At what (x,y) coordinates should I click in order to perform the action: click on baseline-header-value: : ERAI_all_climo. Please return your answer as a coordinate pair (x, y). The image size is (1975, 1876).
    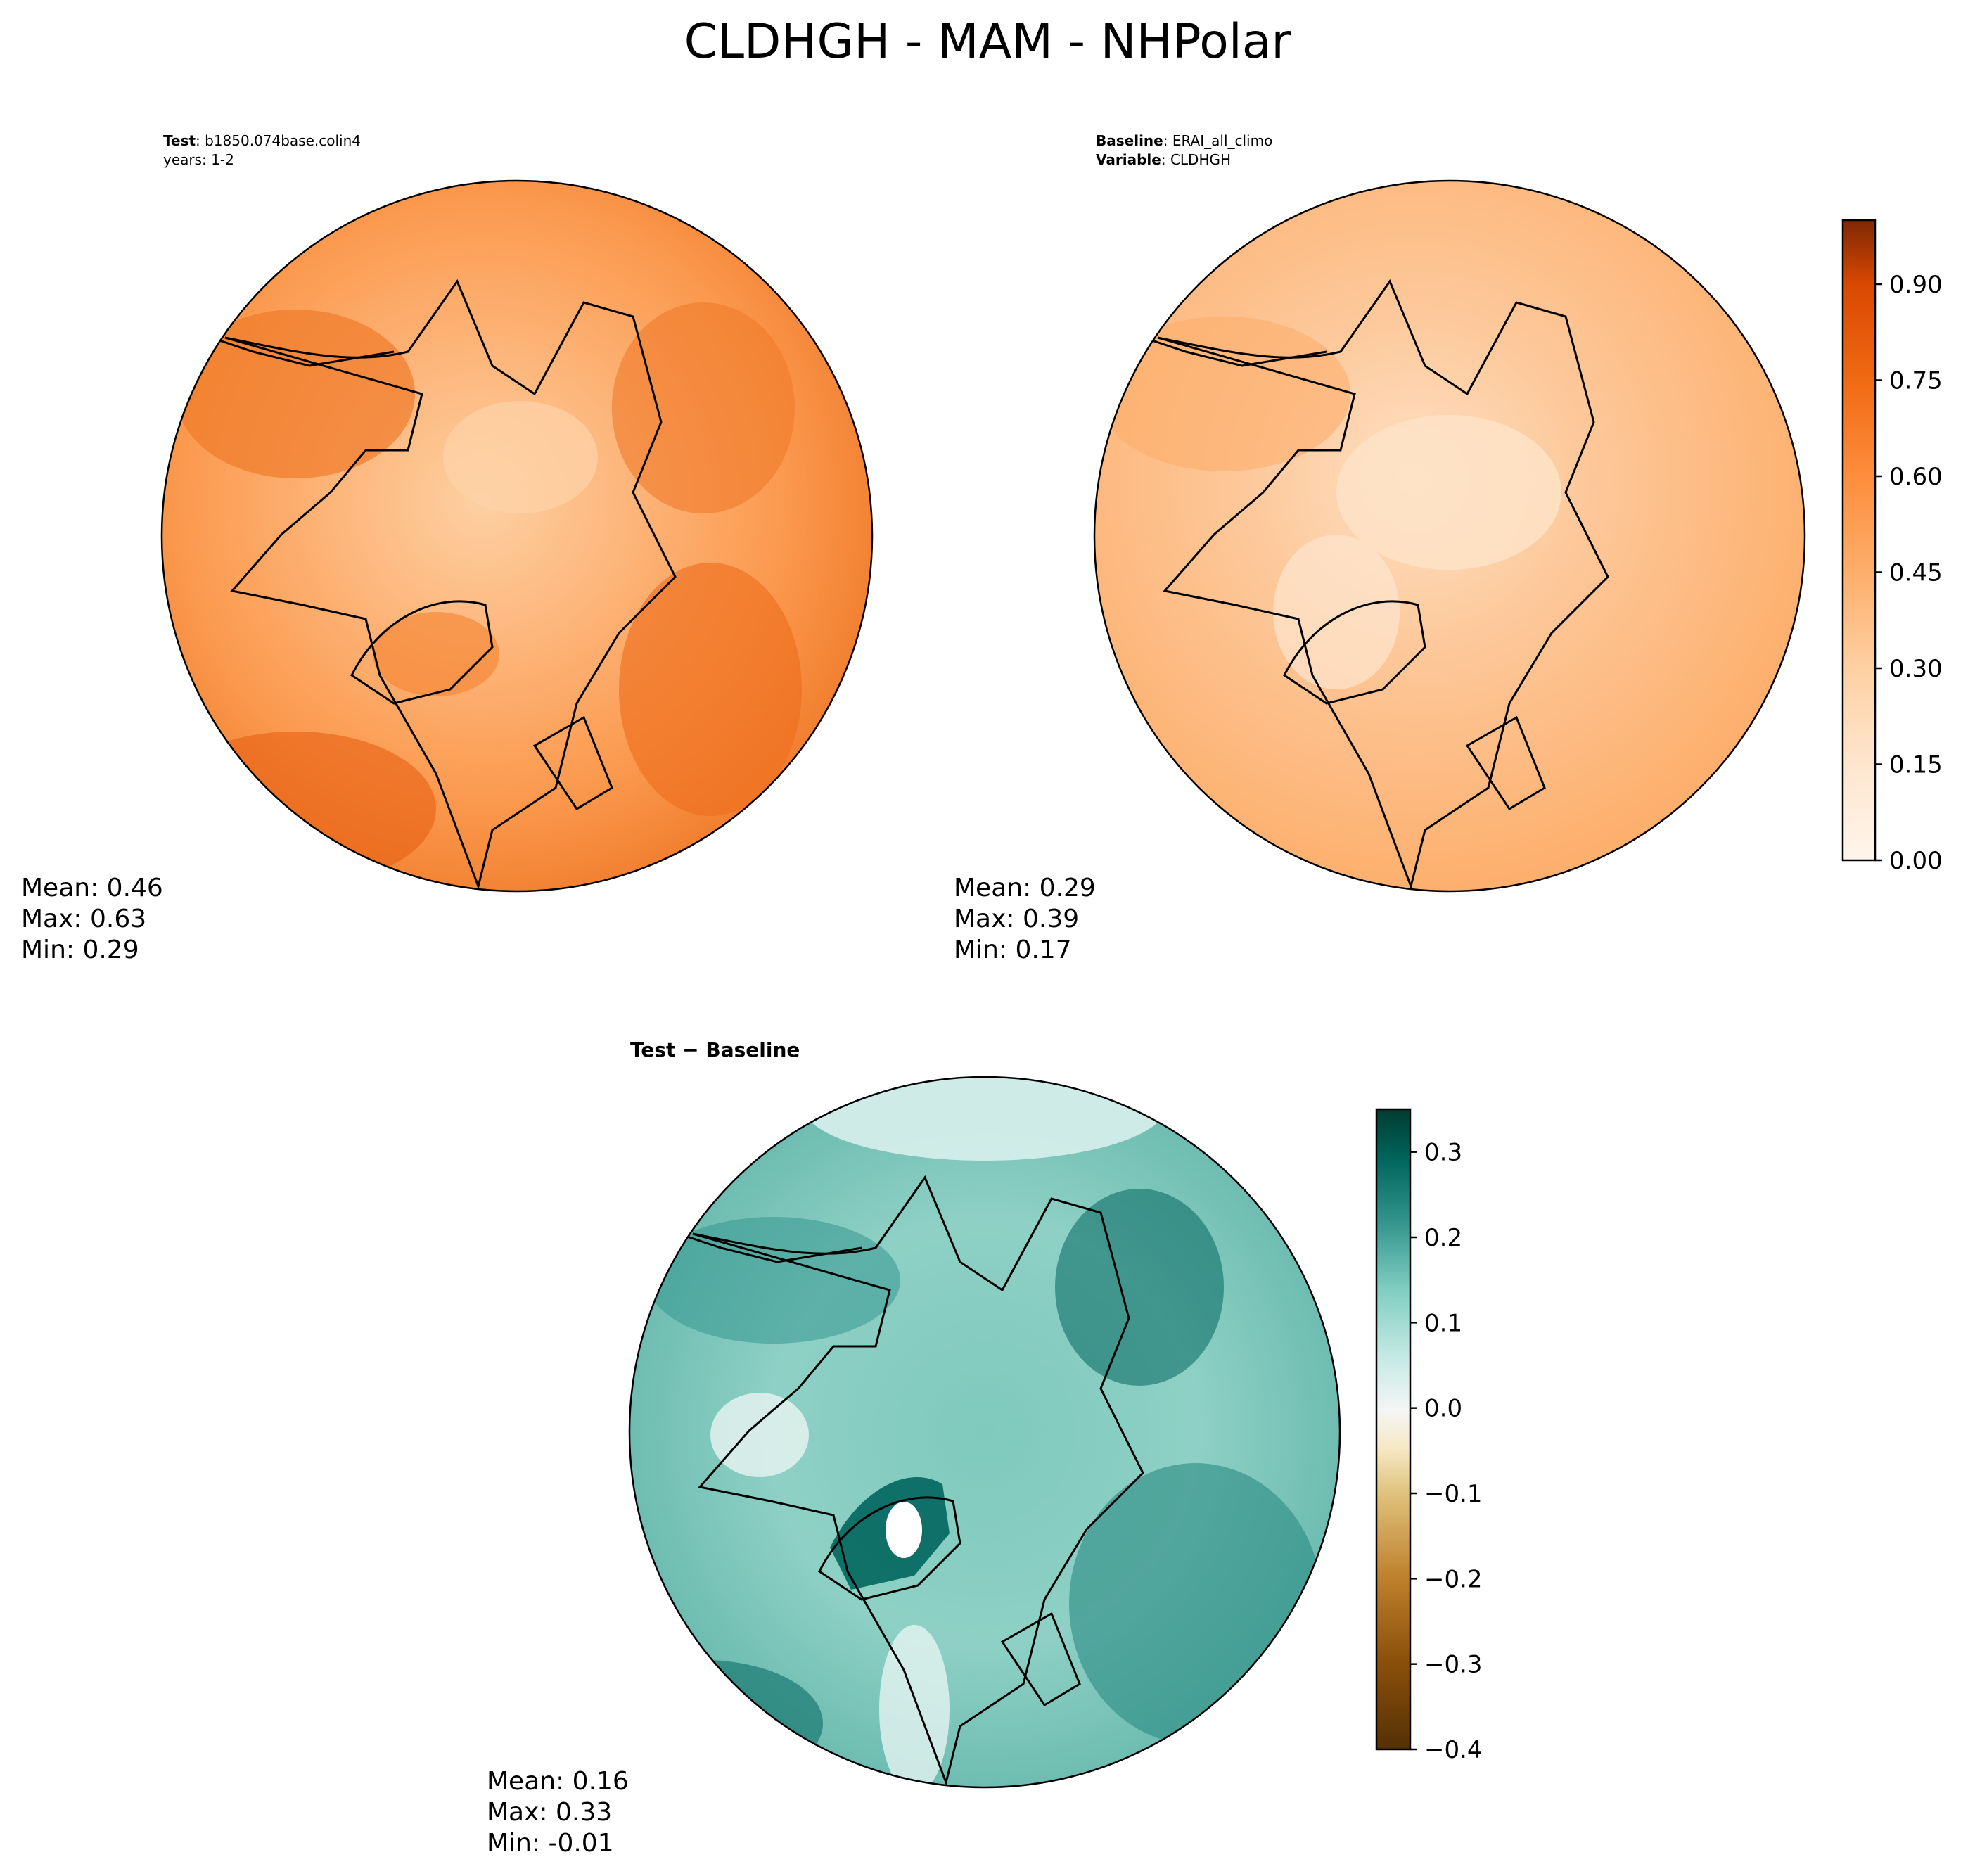
    Looking at the image, I should click on (1218, 140).